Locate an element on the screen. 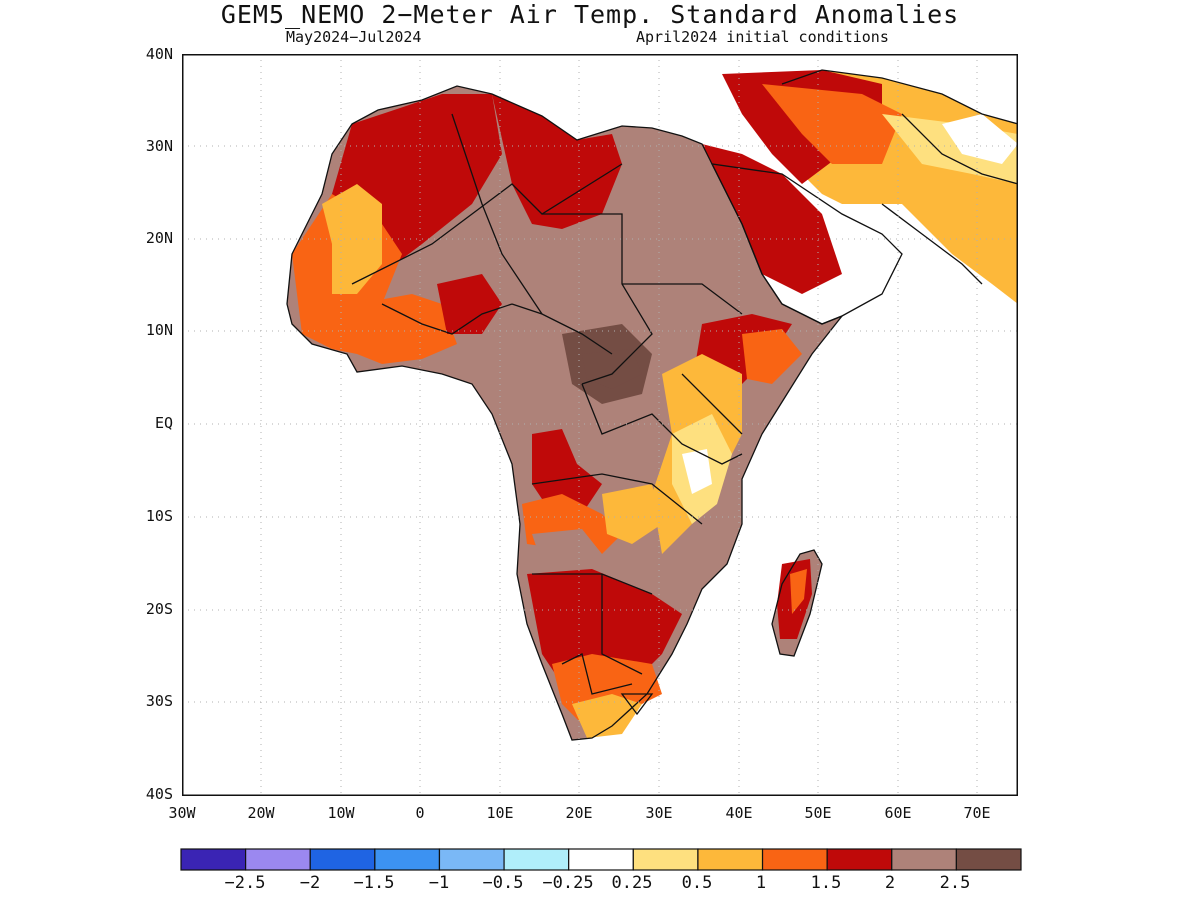  colorbar-label-9: 1.5 is located at coordinates (826, 883).